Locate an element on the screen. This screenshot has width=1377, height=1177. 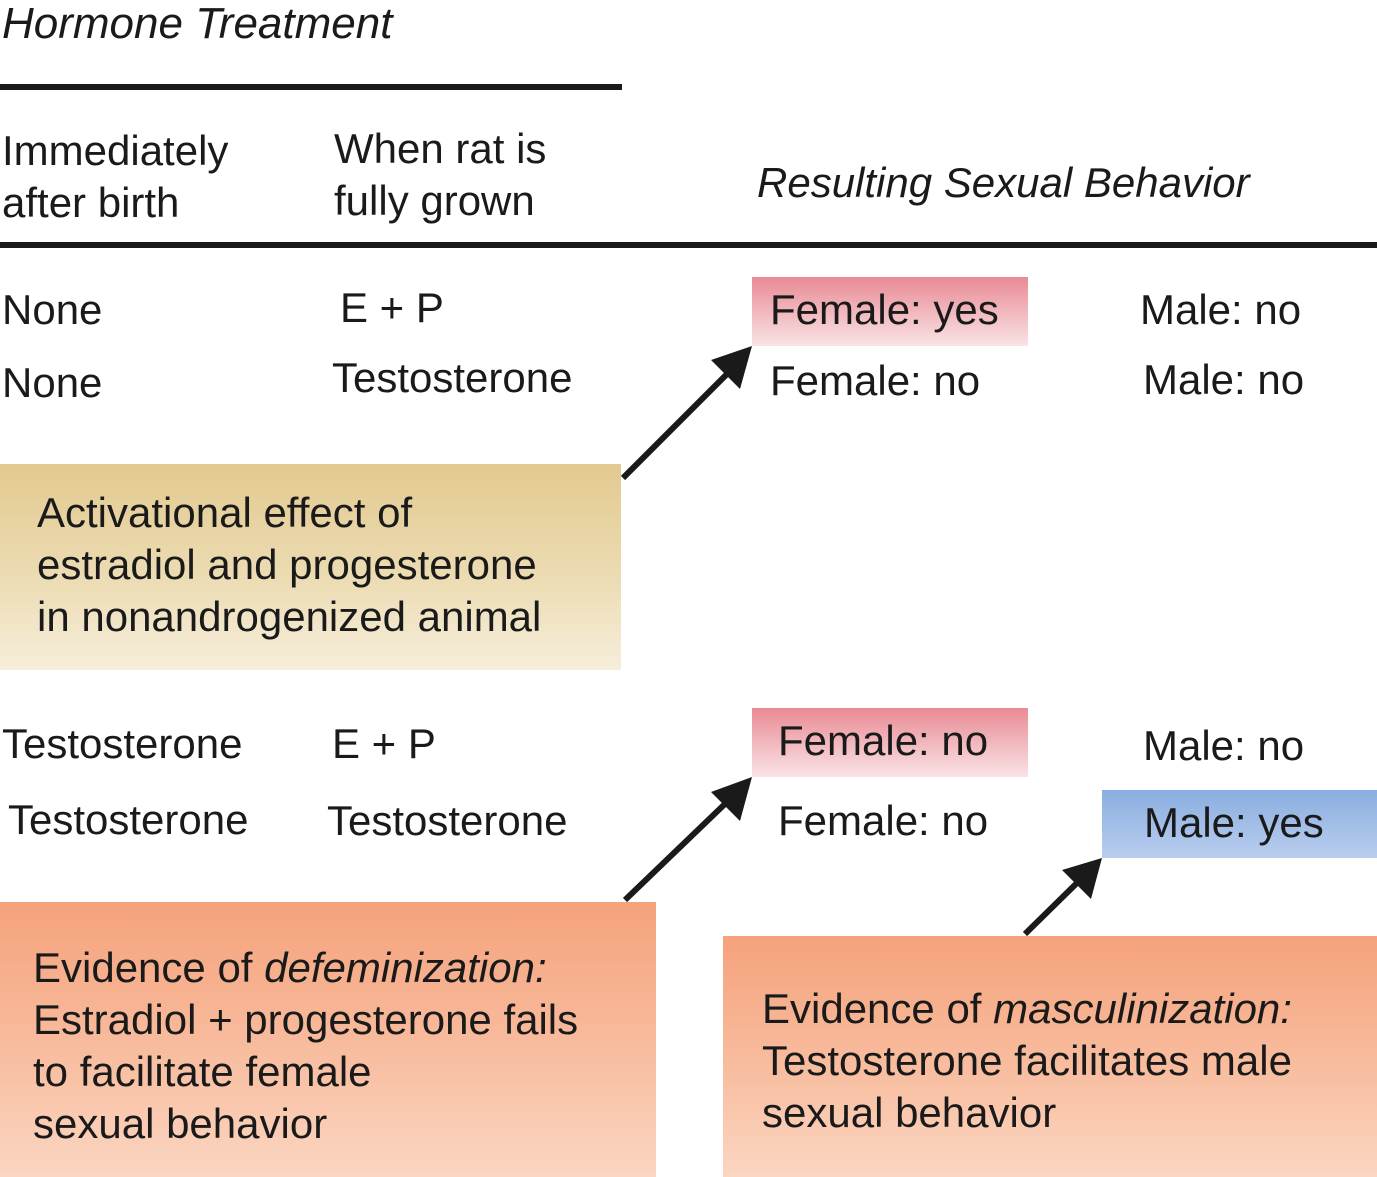
arrow-defeminization-to-female-no is located at coordinates (687, 840).